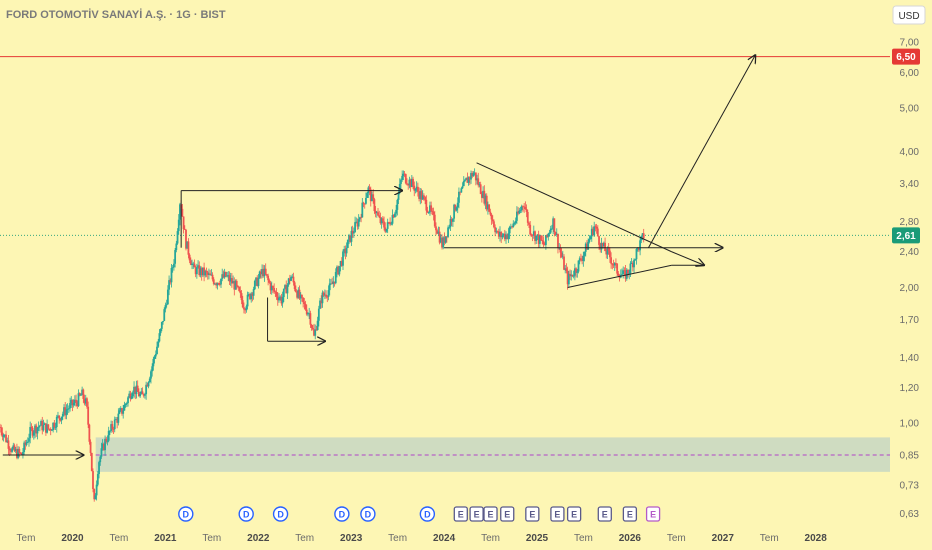 This screenshot has width=932, height=550. I want to click on triangle-lower-line, so click(619, 276).